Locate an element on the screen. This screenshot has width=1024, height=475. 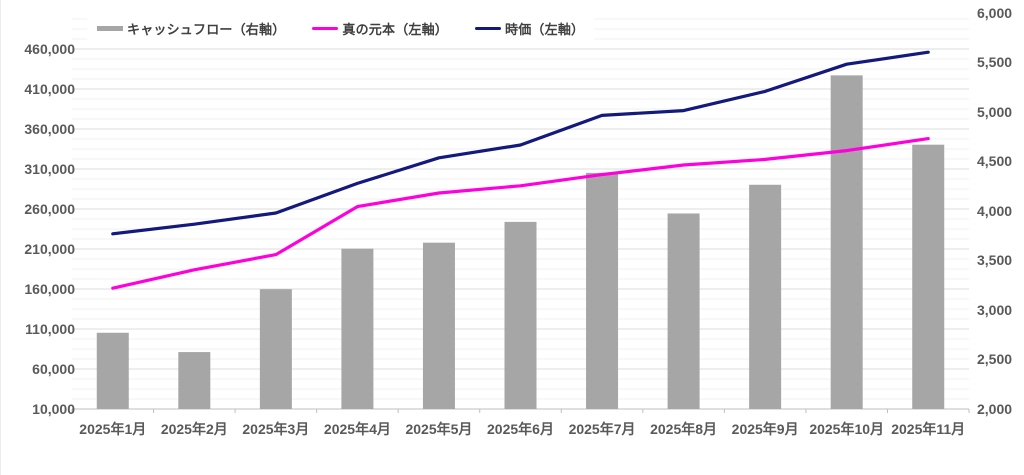
right-axis-tick-label: 3,000 is located at coordinates (995, 309).